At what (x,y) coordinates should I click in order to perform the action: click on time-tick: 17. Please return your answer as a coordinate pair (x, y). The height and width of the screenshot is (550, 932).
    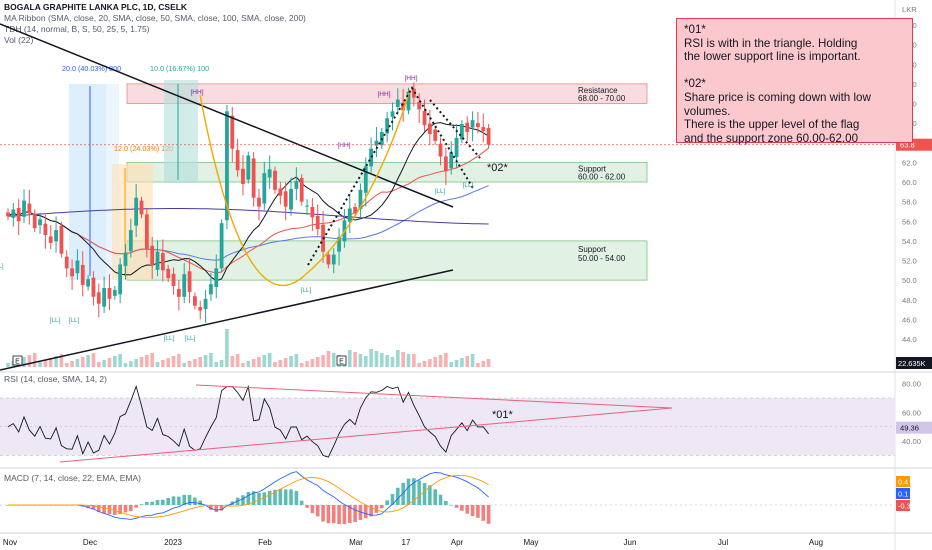
    Looking at the image, I should click on (406, 542).